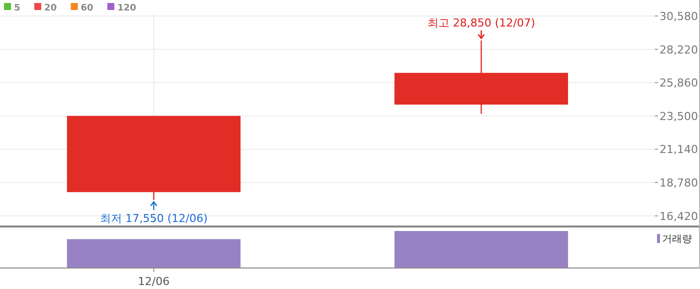  What do you see at coordinates (679, 83) in the screenshot?
I see `y-tick-label: 25,860` at bounding box center [679, 83].